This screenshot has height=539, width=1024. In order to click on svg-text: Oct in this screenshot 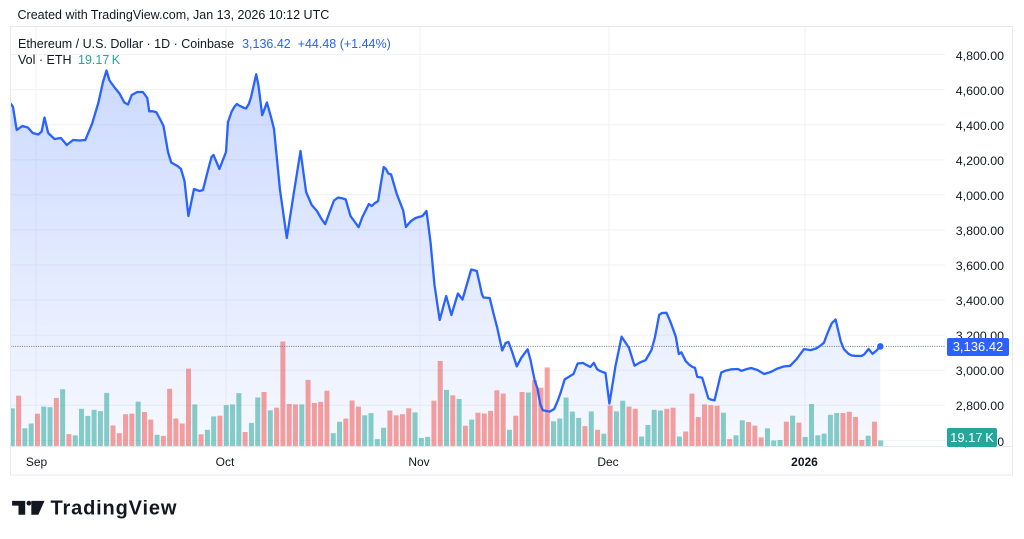, I will do `click(225, 462)`.